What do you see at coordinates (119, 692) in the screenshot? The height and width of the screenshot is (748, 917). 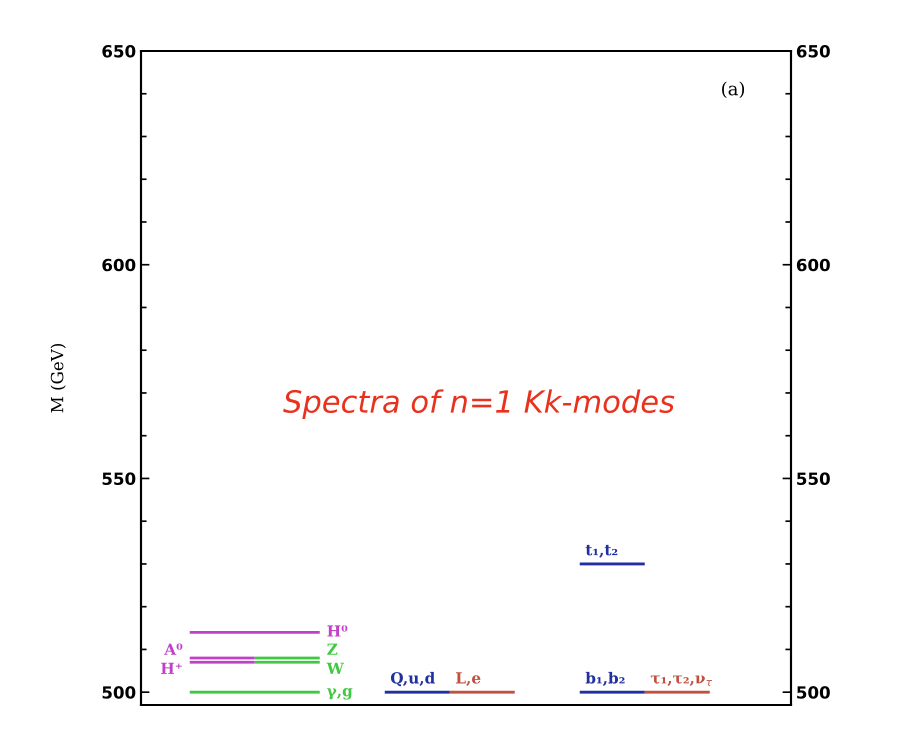 I see `y-tick-label: 500` at bounding box center [119, 692].